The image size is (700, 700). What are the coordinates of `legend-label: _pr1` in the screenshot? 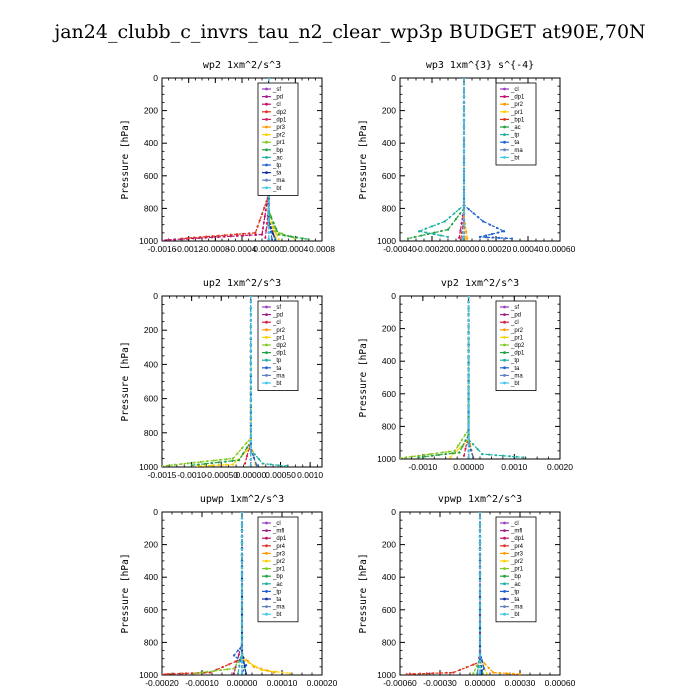 It's located at (279, 570).